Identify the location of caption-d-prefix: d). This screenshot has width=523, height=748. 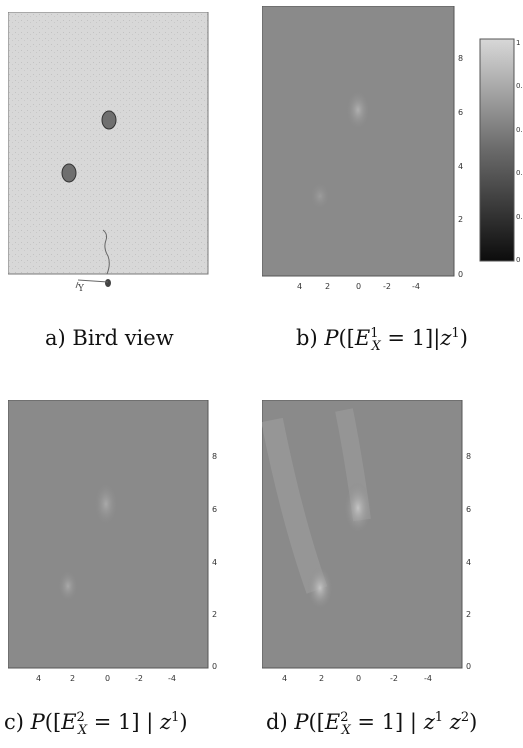
(277, 722).